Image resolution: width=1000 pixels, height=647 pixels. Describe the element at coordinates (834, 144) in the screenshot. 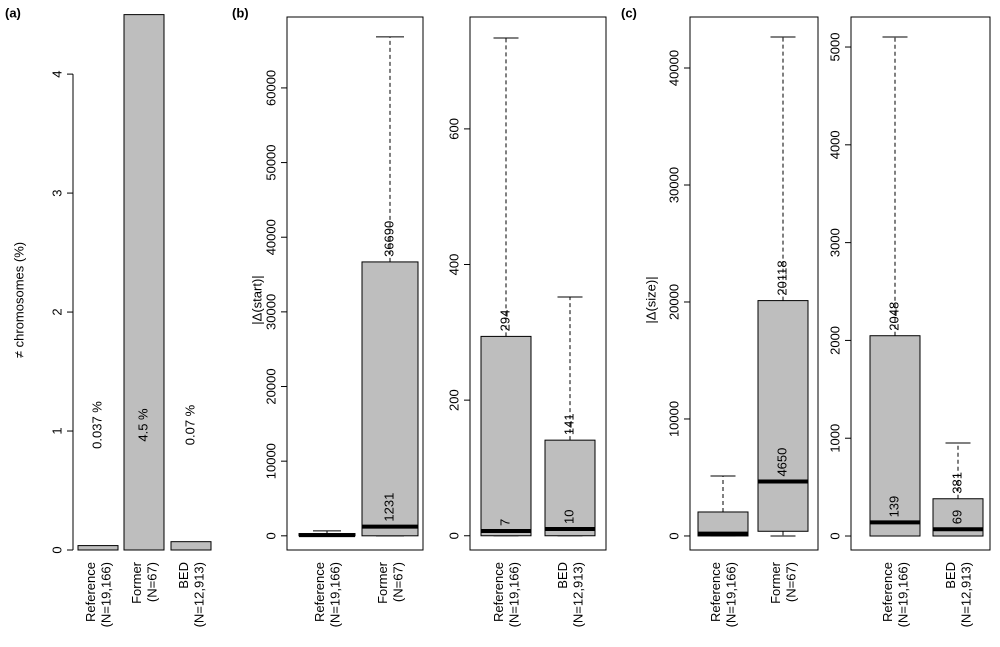

I see `y-tick-label: 4000` at that location.